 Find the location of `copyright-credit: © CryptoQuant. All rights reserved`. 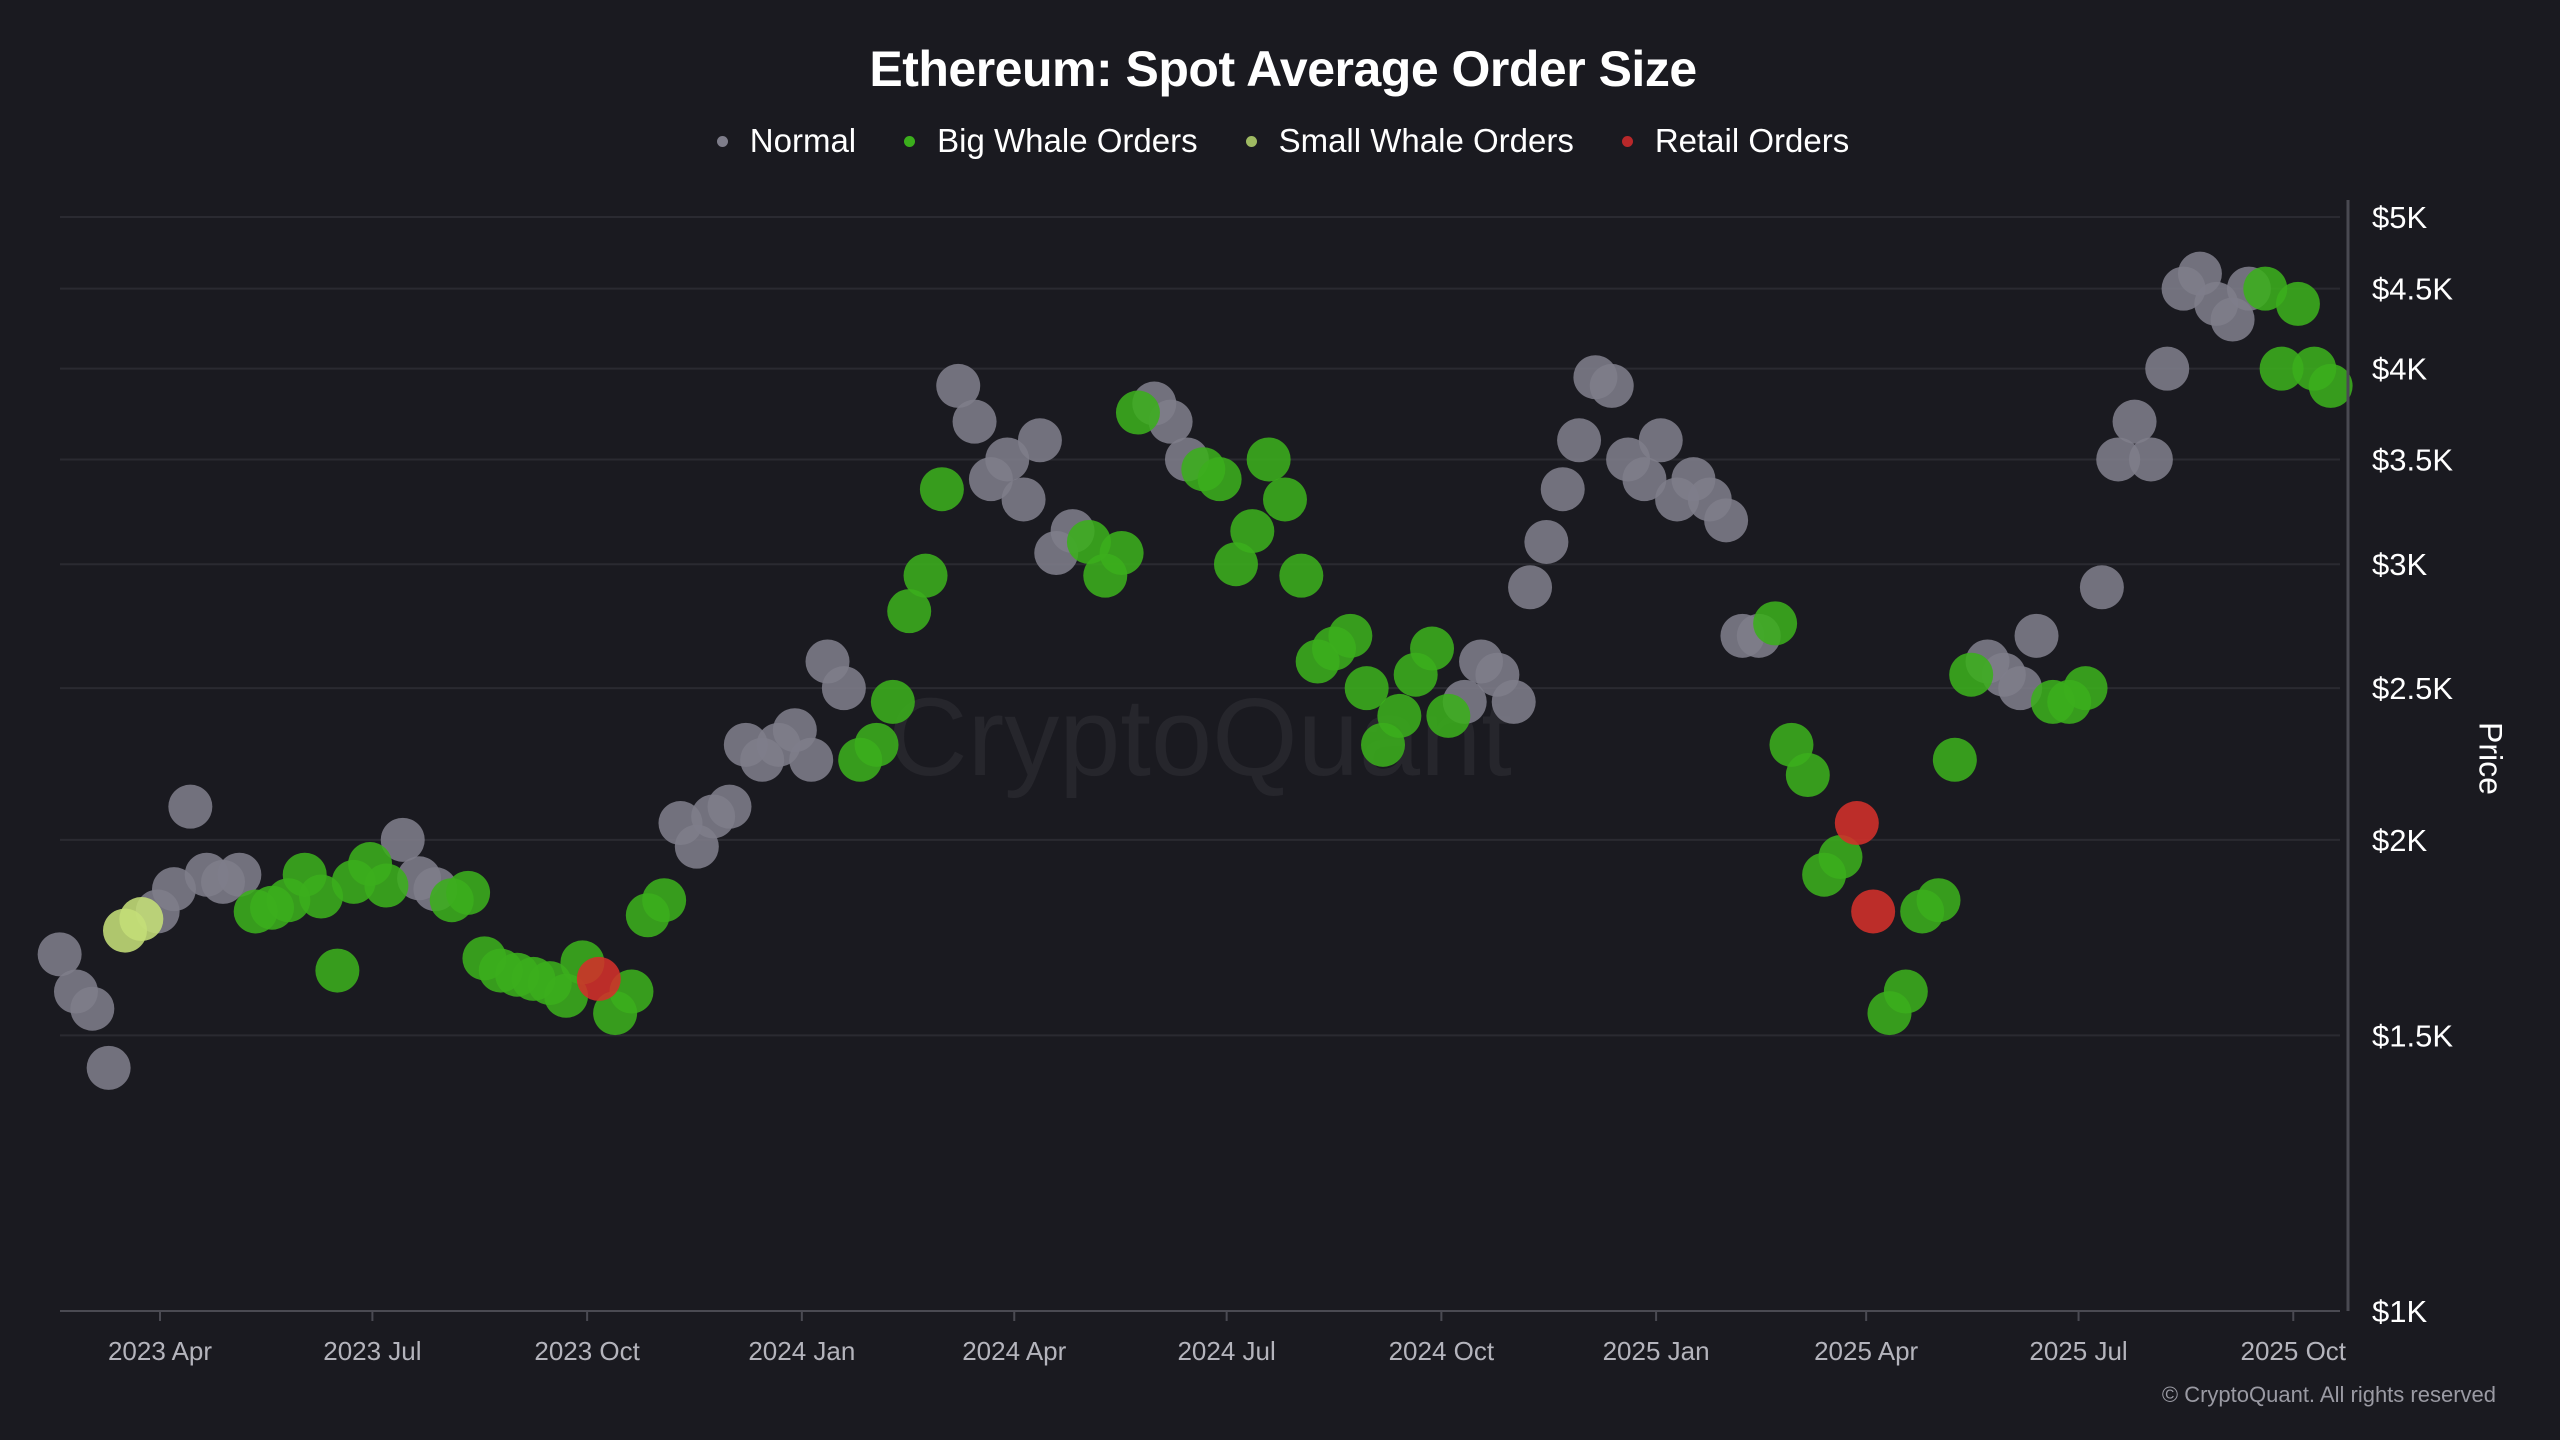

copyright-credit: © CryptoQuant. All rights reserved is located at coordinates (2328, 1394).